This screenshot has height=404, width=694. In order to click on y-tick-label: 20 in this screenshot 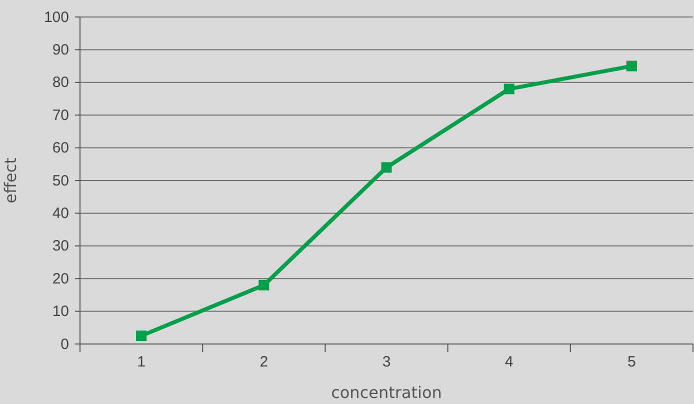, I will do `click(60, 279)`.